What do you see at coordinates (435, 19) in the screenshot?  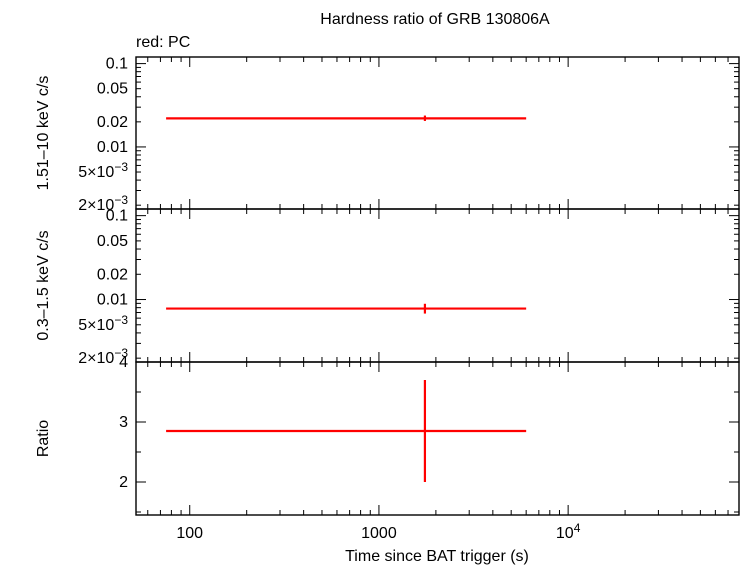 I see `chart-title: Hardness ratio of GRB 130806A` at bounding box center [435, 19].